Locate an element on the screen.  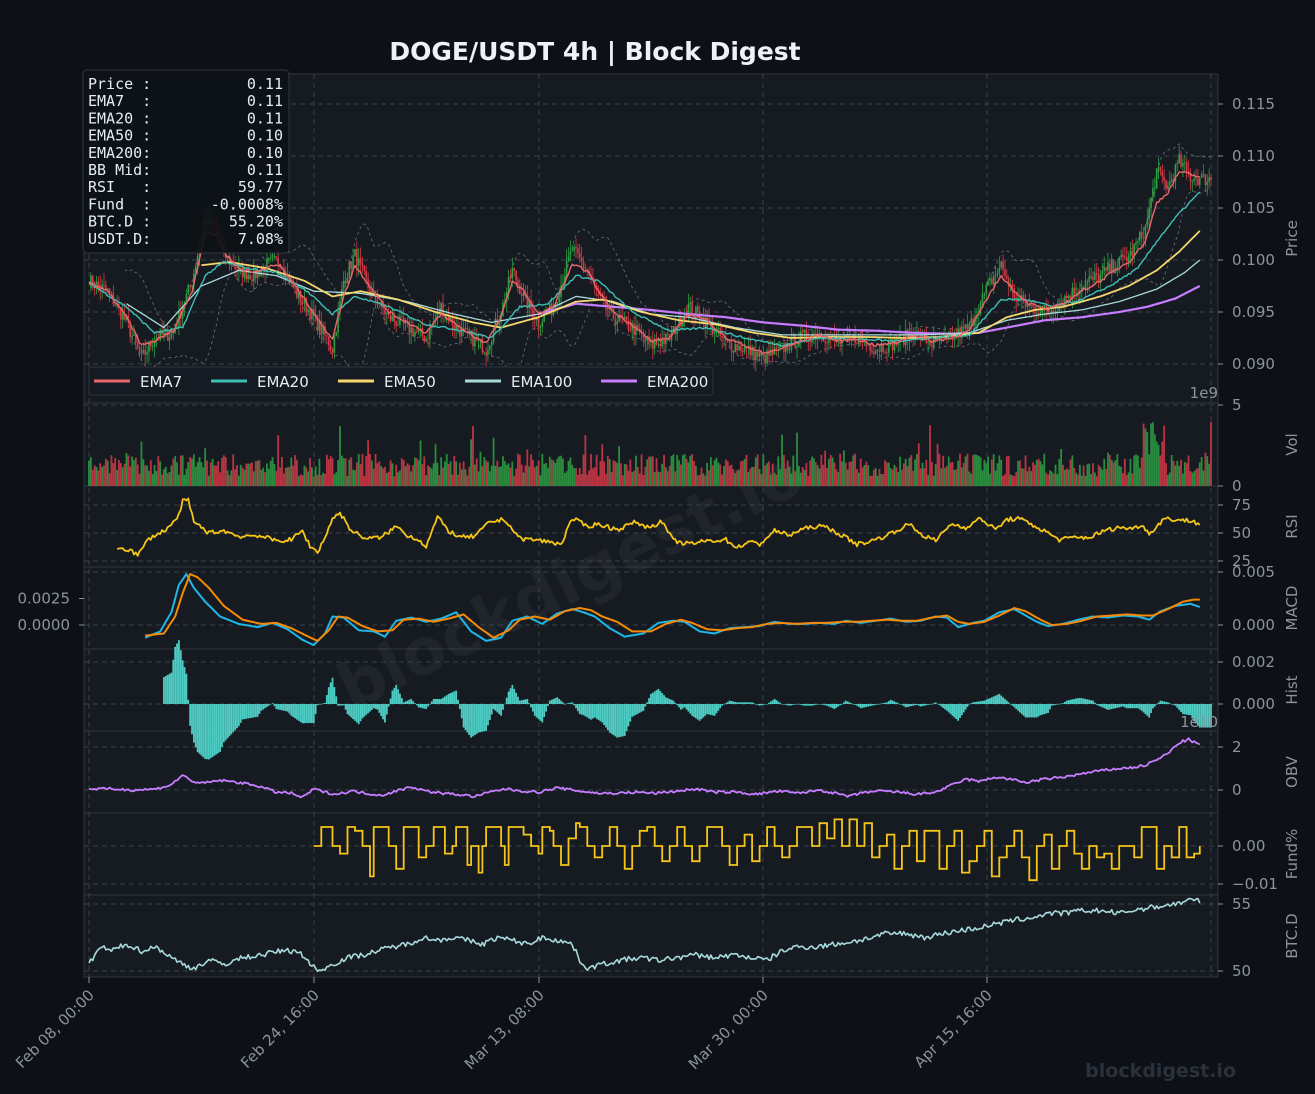
y-tick-label: 0 is located at coordinates (1237, 486).